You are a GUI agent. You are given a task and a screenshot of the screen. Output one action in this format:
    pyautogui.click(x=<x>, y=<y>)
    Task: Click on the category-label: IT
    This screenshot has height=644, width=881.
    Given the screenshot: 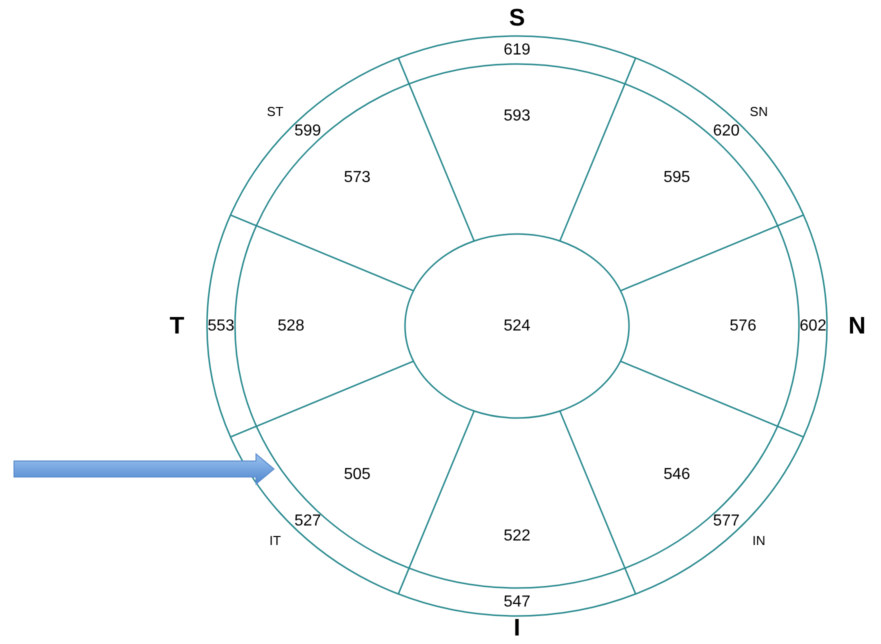 What is the action you would take?
    pyautogui.click(x=275, y=540)
    